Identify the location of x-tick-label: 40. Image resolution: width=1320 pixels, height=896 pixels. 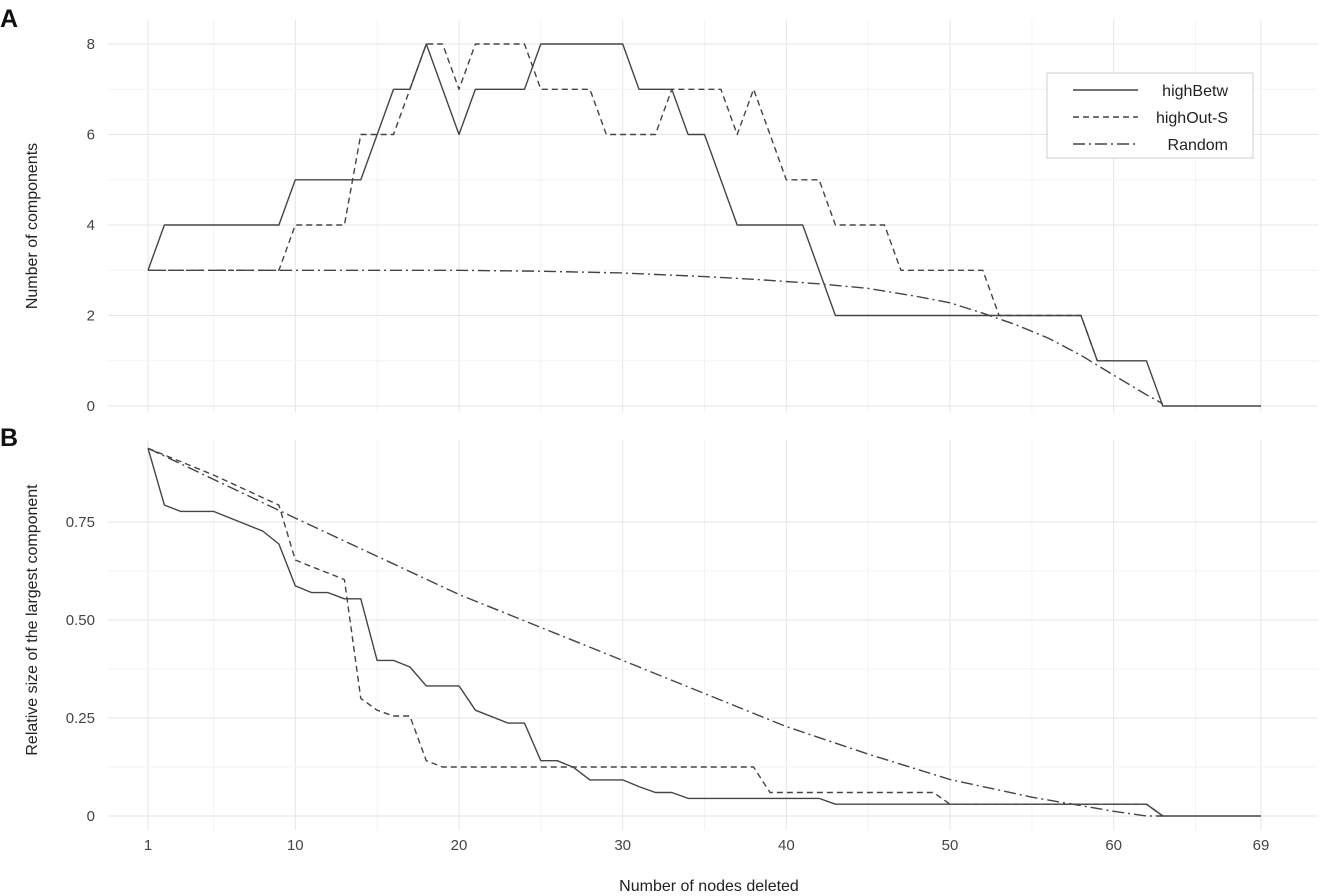
(786, 845).